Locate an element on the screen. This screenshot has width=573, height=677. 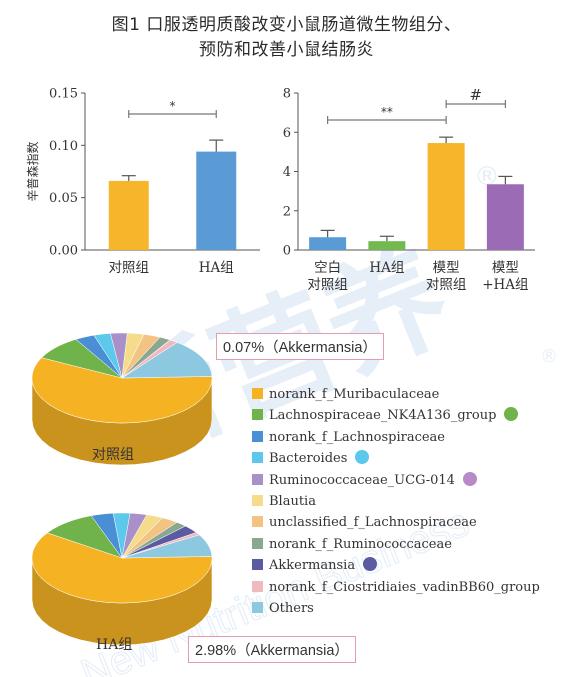
y-tick-label: 0.05 is located at coordinates (63, 198).